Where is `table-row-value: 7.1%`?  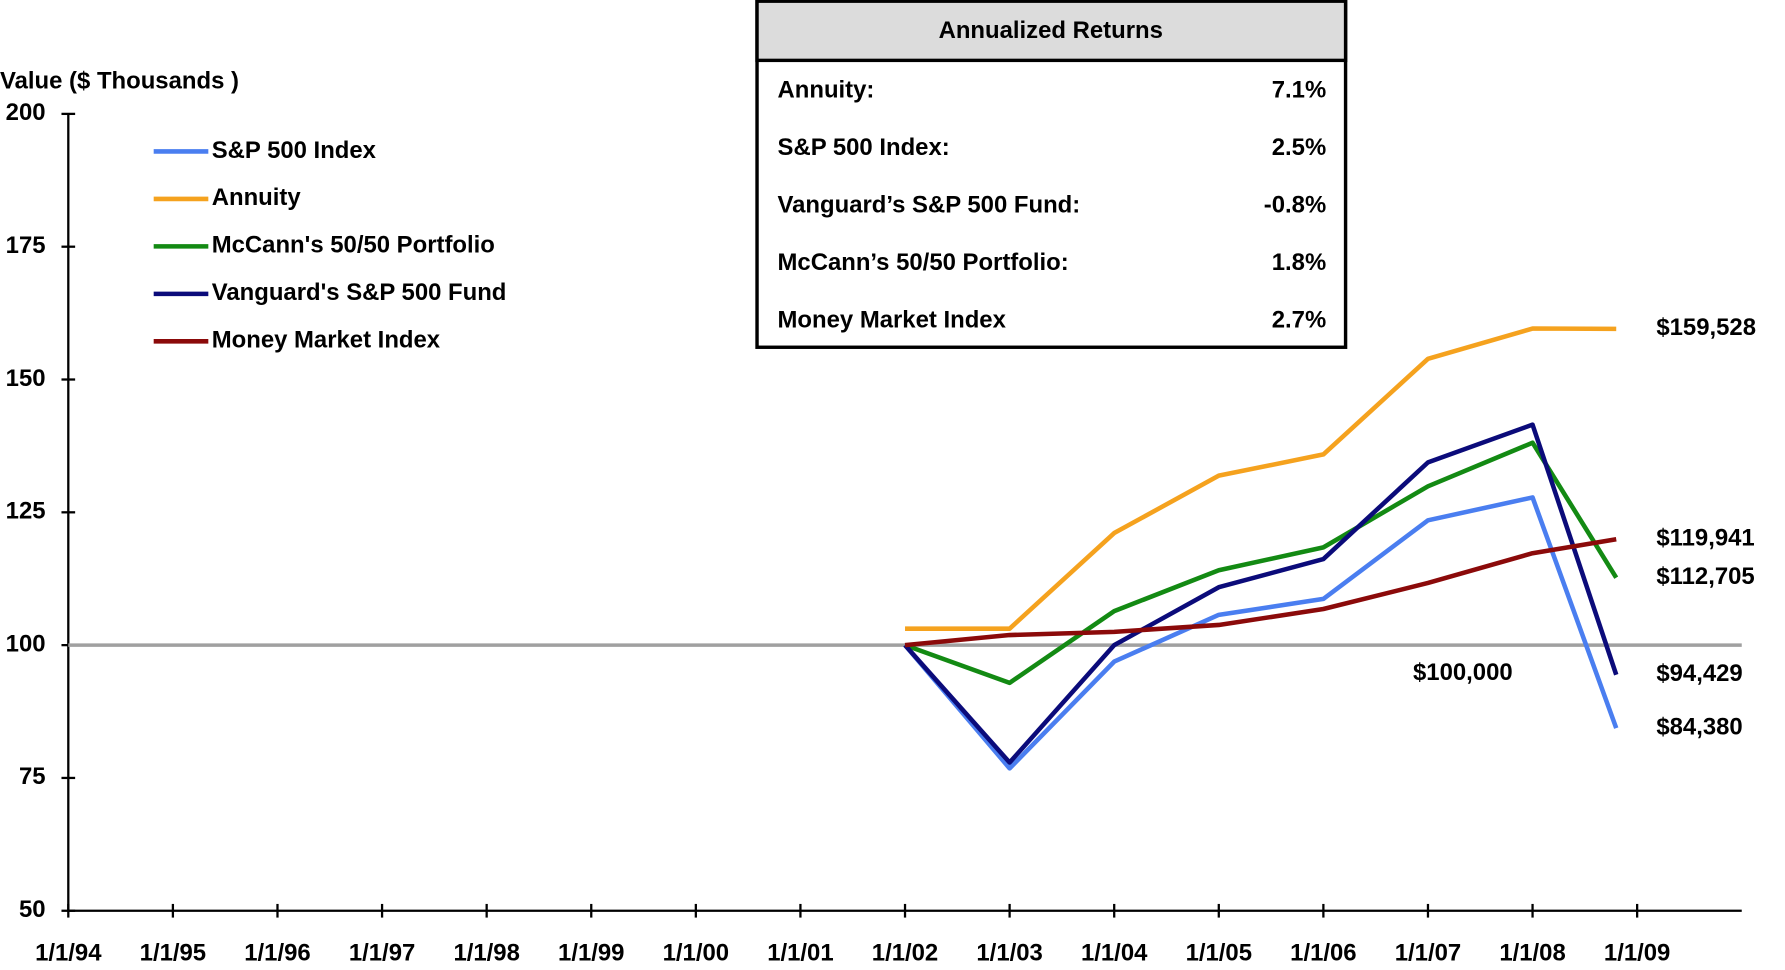
table-row-value: 7.1% is located at coordinates (1299, 89).